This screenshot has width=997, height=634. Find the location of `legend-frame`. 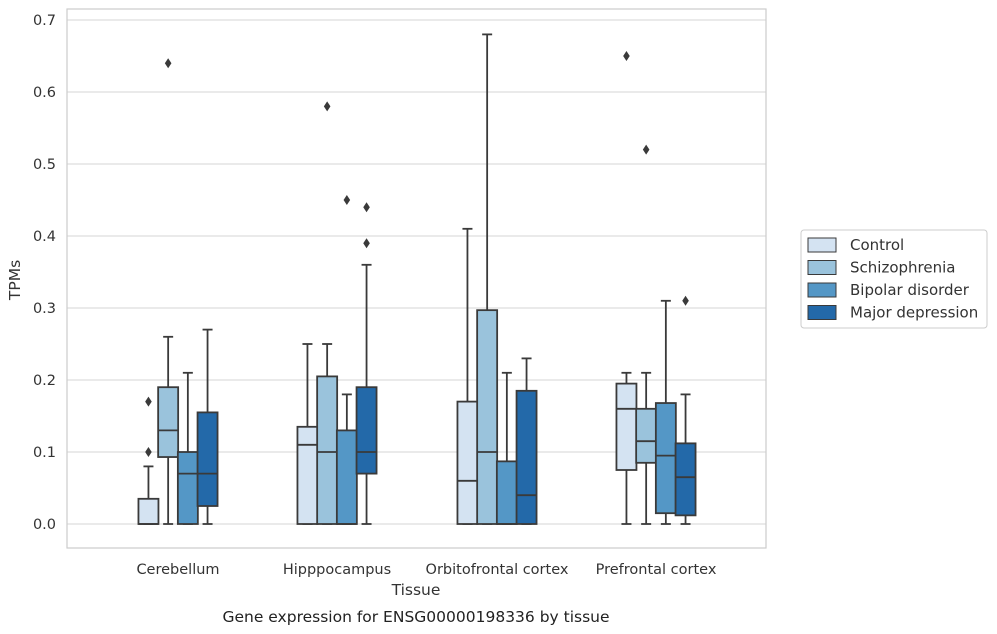

legend-frame is located at coordinates (894, 279).